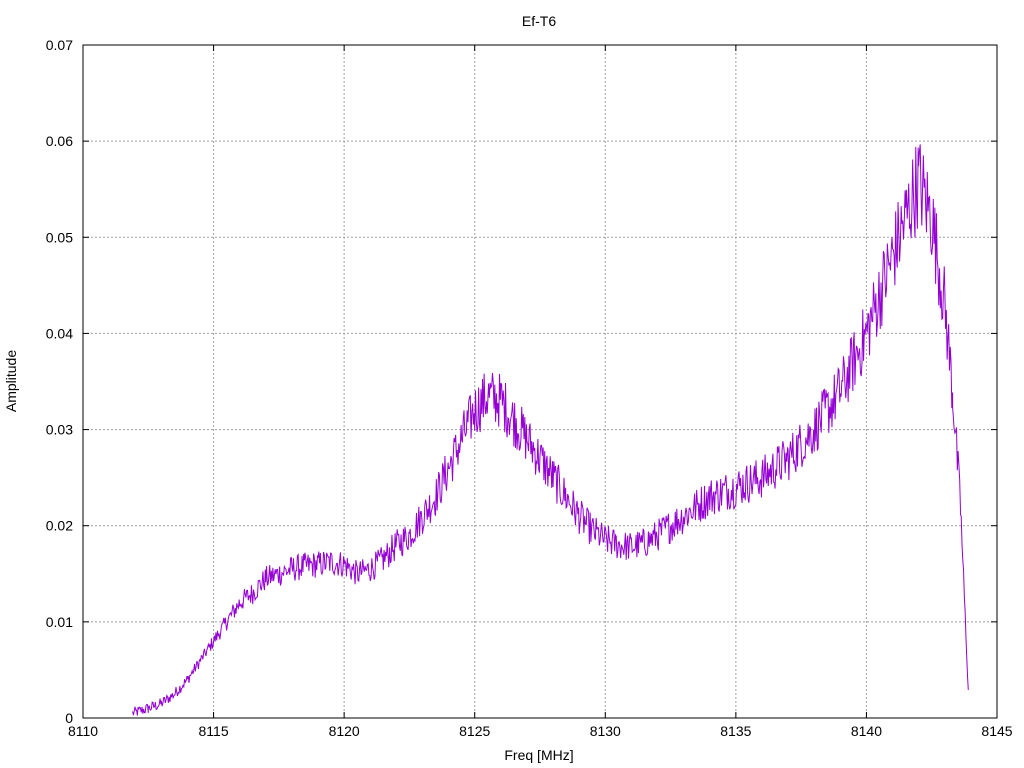 The width and height of the screenshot is (1024, 768). Describe the element at coordinates (69, 718) in the screenshot. I see `y-tick-label: 0` at that location.